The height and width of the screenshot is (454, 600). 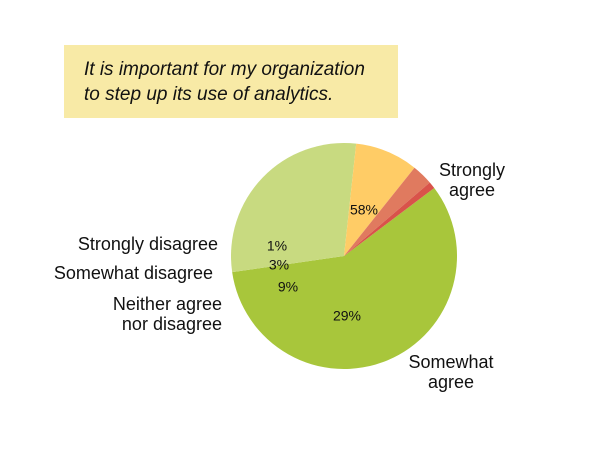 I want to click on percent-label: 58%, so click(x=364, y=210).